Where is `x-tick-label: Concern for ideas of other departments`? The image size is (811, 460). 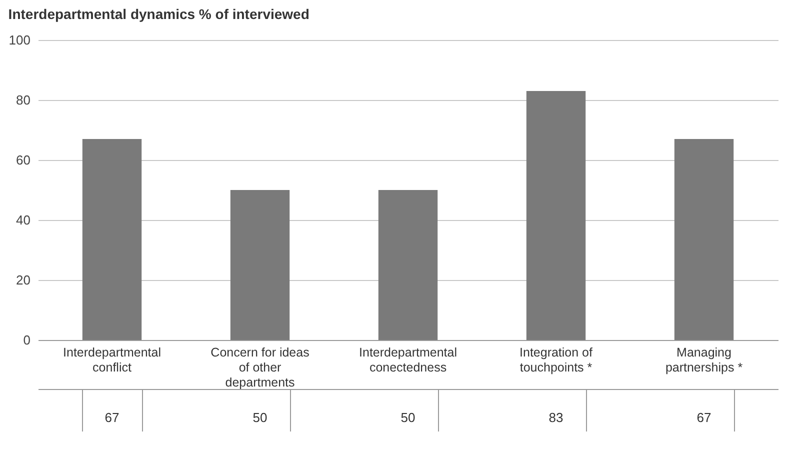 x-tick-label: Concern for ideas of other departments is located at coordinates (260, 368).